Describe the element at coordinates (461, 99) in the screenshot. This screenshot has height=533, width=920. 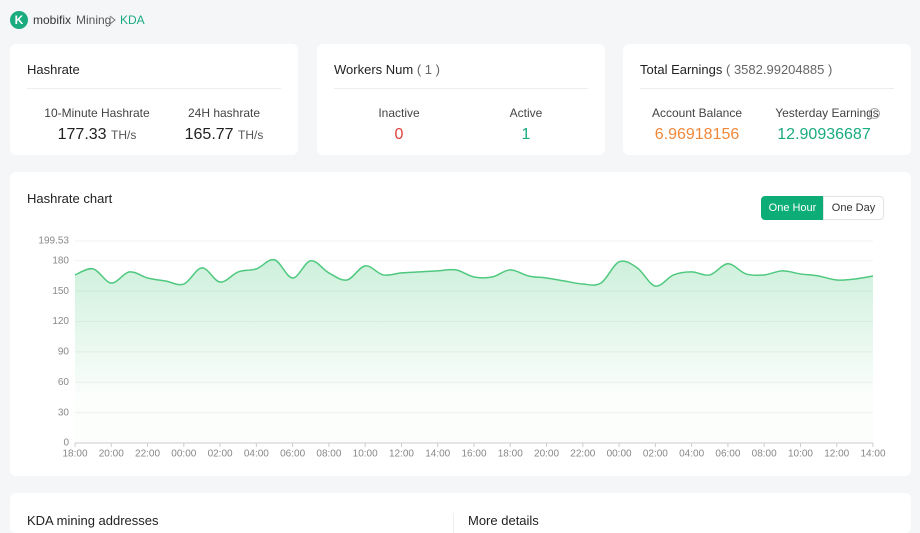
I see `workers-card: Workers Num ( 1 ) Inactive 0 Active 1` at that location.